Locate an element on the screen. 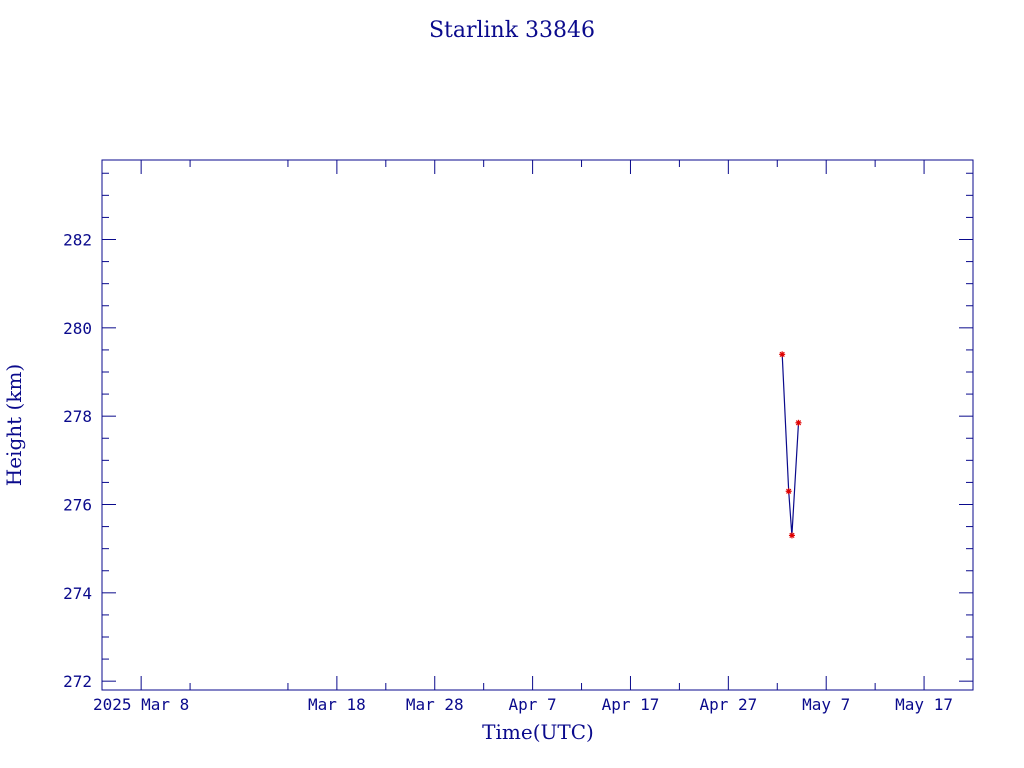 This screenshot has width=1024, height=768. x-tick-label: Apr 7 is located at coordinates (533, 704).